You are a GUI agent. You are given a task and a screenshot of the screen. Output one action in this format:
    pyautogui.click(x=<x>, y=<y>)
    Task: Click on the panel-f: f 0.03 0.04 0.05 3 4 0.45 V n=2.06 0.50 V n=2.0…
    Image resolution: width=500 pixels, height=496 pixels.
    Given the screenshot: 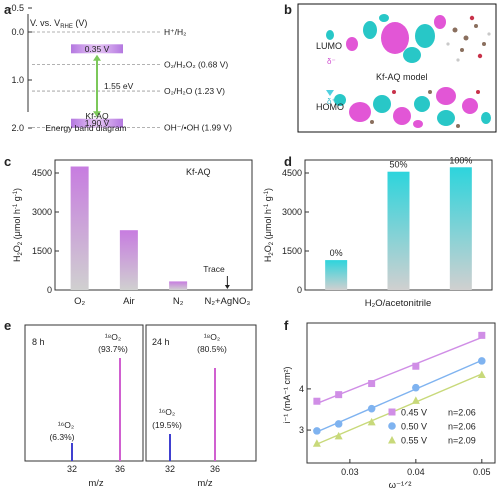 What is the action you would take?
    pyautogui.click(x=389, y=404)
    